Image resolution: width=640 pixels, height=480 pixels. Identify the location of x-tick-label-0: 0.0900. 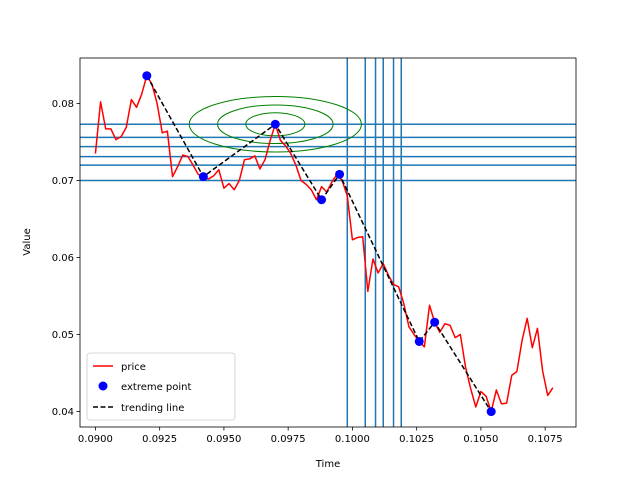
(95, 439).